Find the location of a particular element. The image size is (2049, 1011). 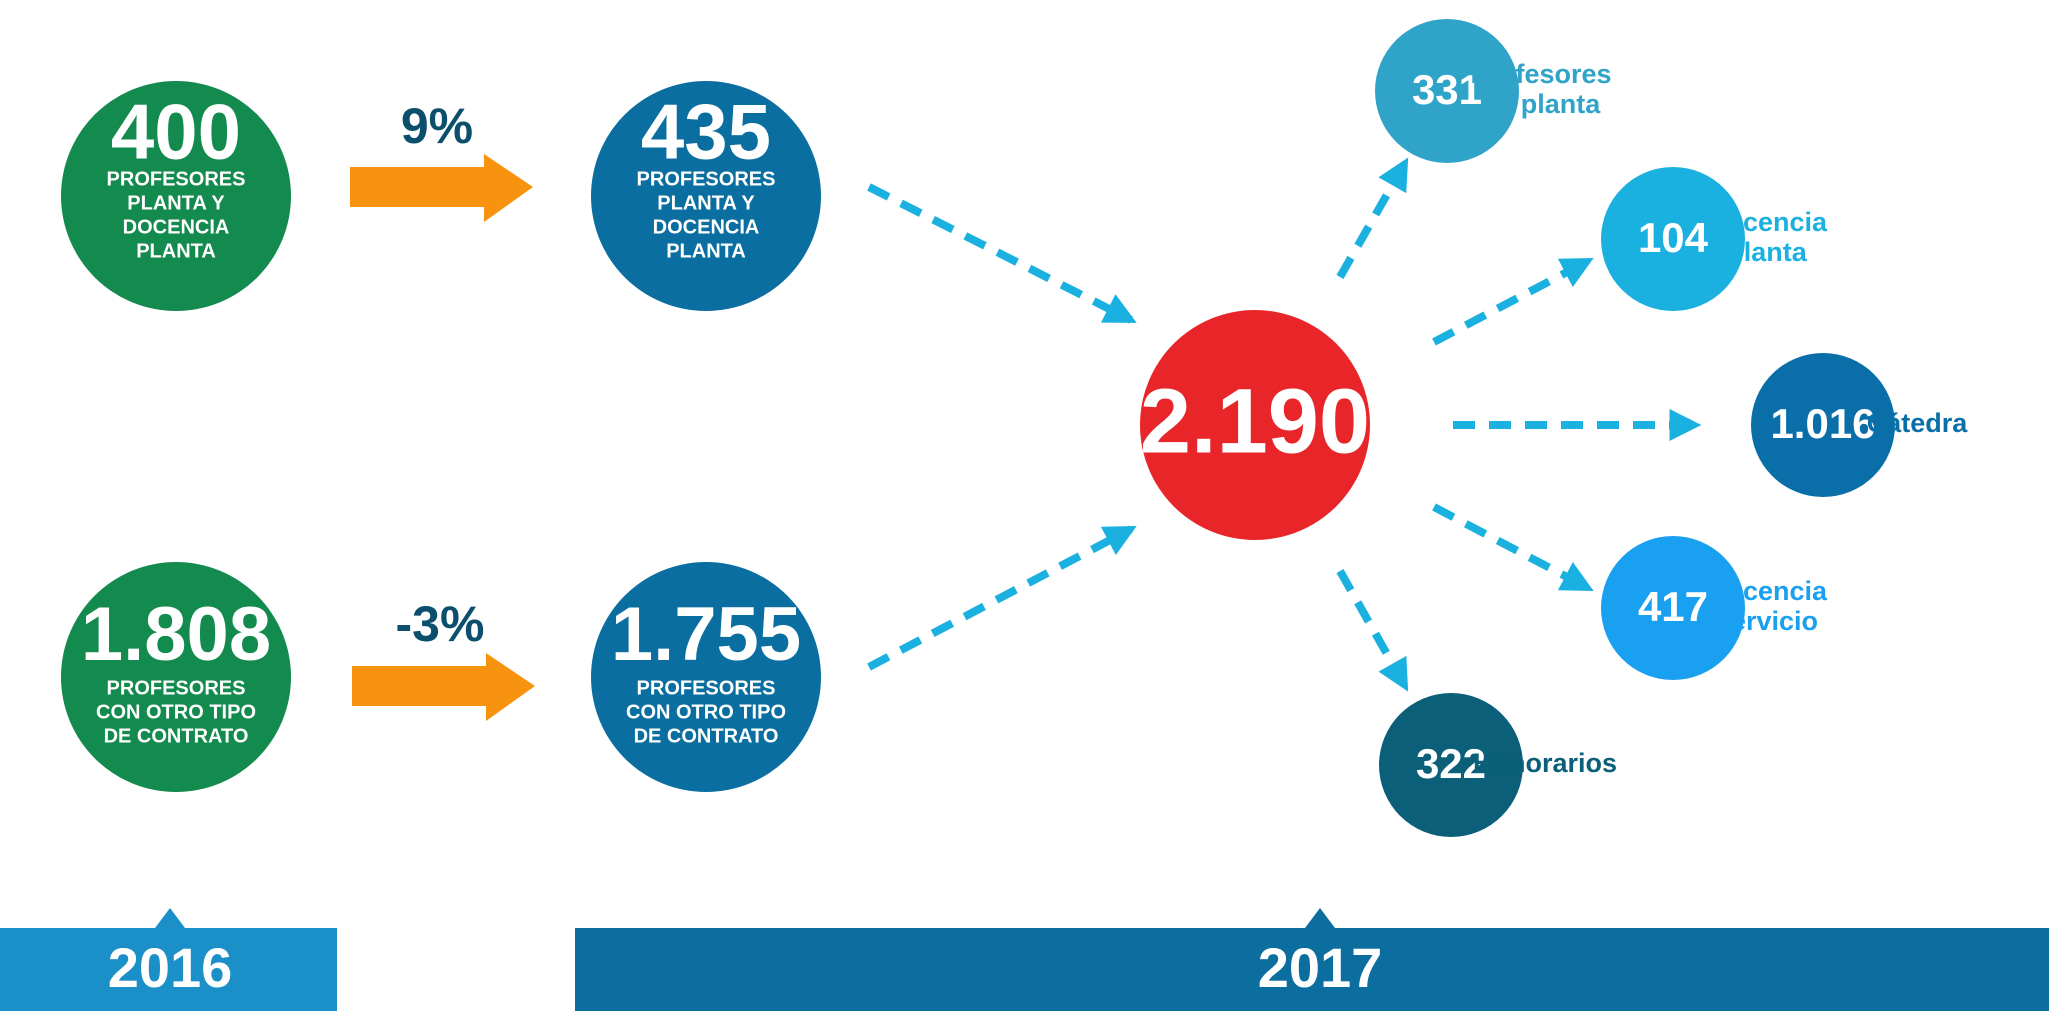

breakdown-value: 322 is located at coordinates (1451, 763).